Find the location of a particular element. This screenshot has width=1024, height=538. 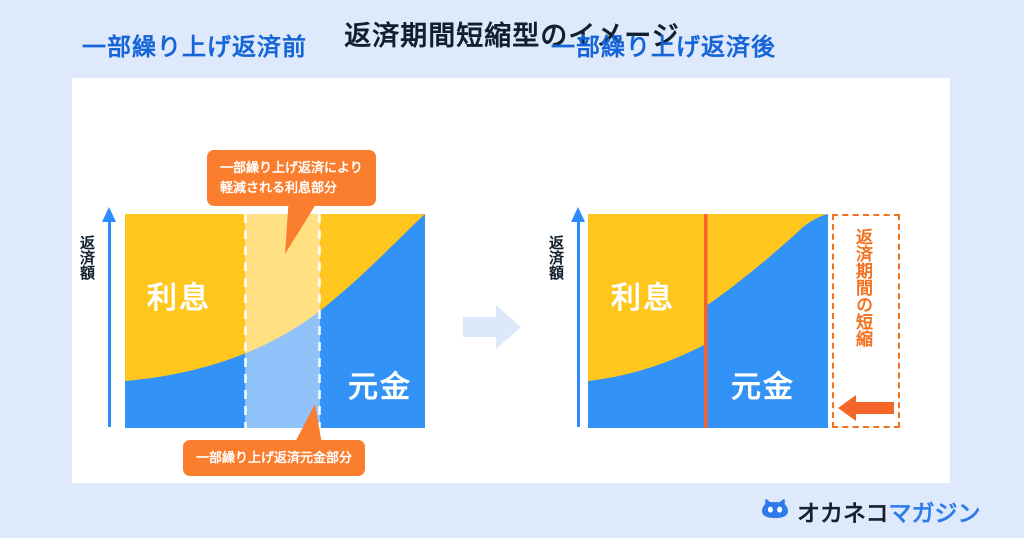

prepayment-marker-line is located at coordinates (706, 321).